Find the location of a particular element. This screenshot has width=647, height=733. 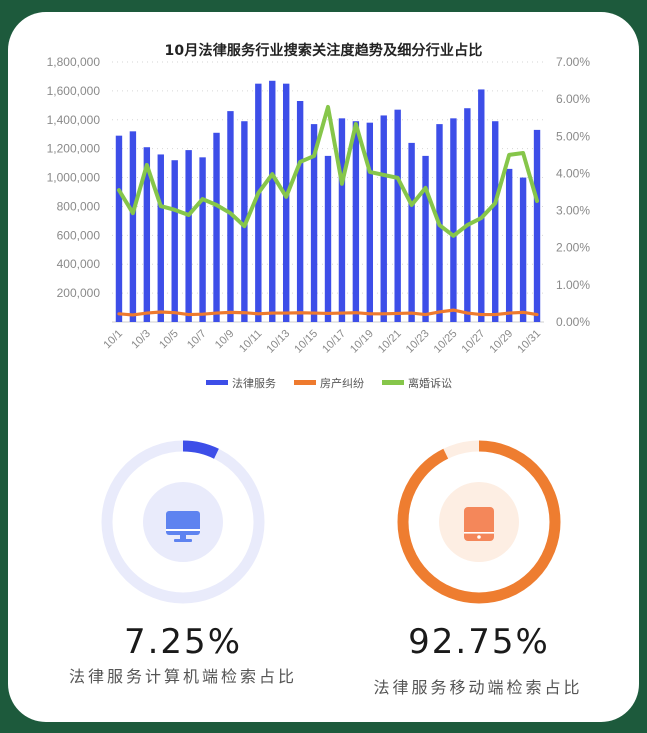

x-axis-tick: 10/1 is located at coordinates (113, 340).